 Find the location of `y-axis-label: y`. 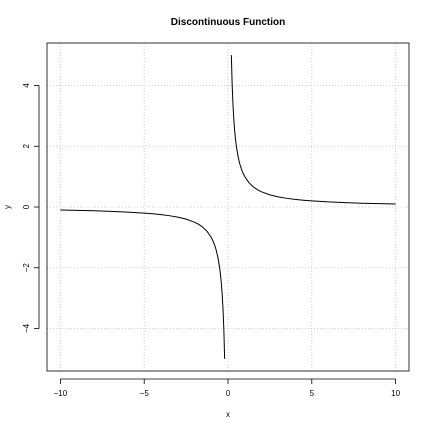

y-axis-label: y is located at coordinates (7, 207).